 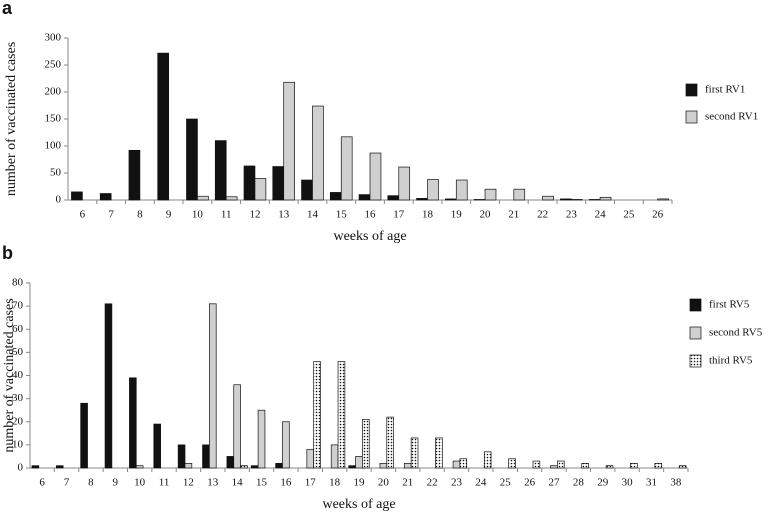 I want to click on x-tick-label: 22, so click(x=432, y=483).